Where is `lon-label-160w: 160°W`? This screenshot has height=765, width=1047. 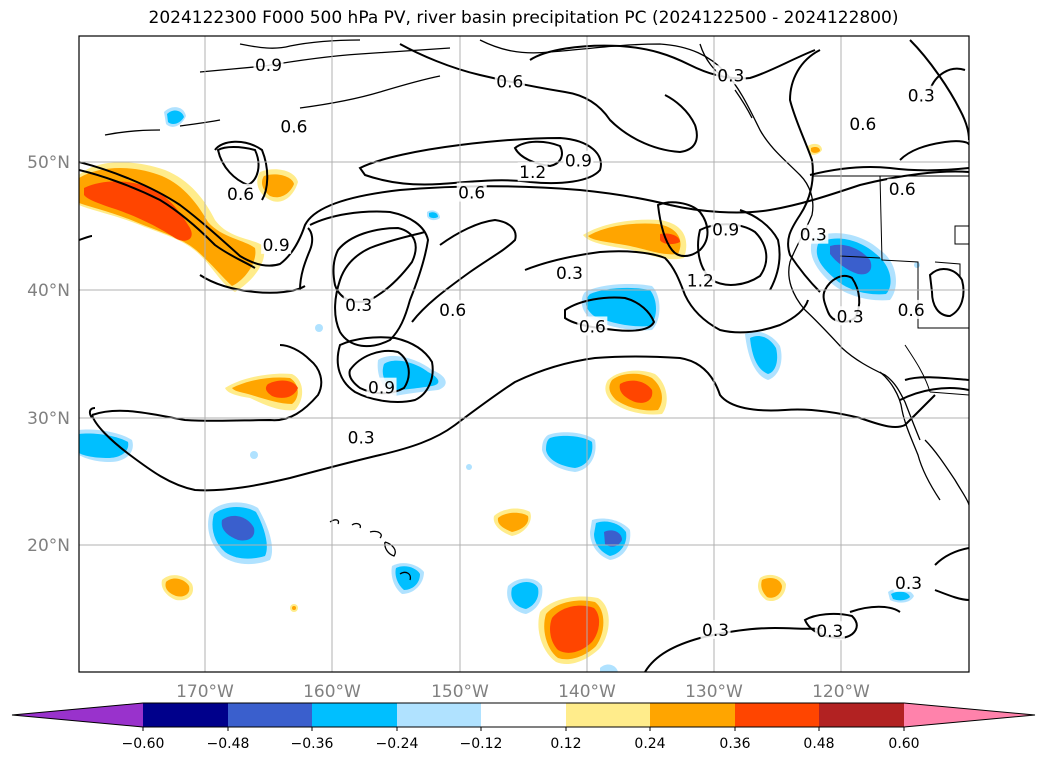
lon-label-160w: 160°W is located at coordinates (332, 692).